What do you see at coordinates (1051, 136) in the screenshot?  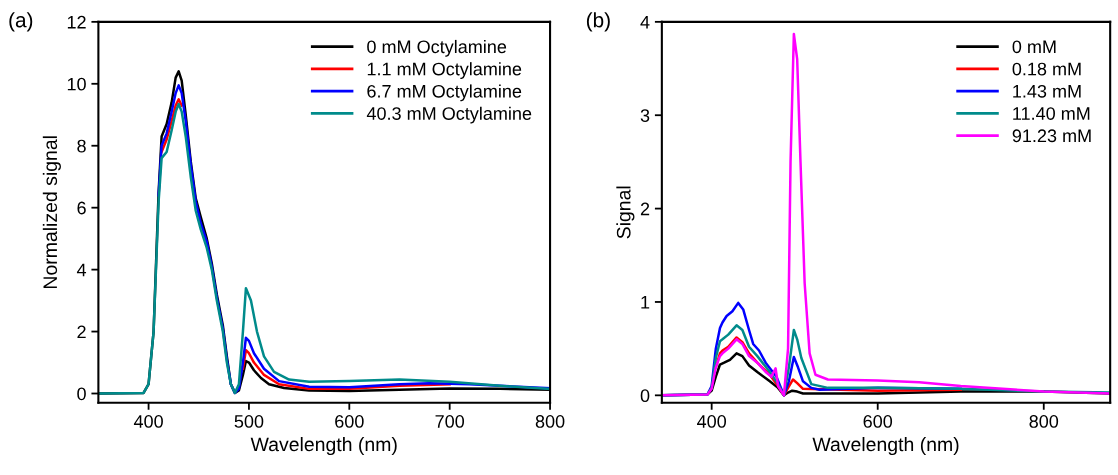 I see `legend-label: 91.23 mM` at bounding box center [1051, 136].